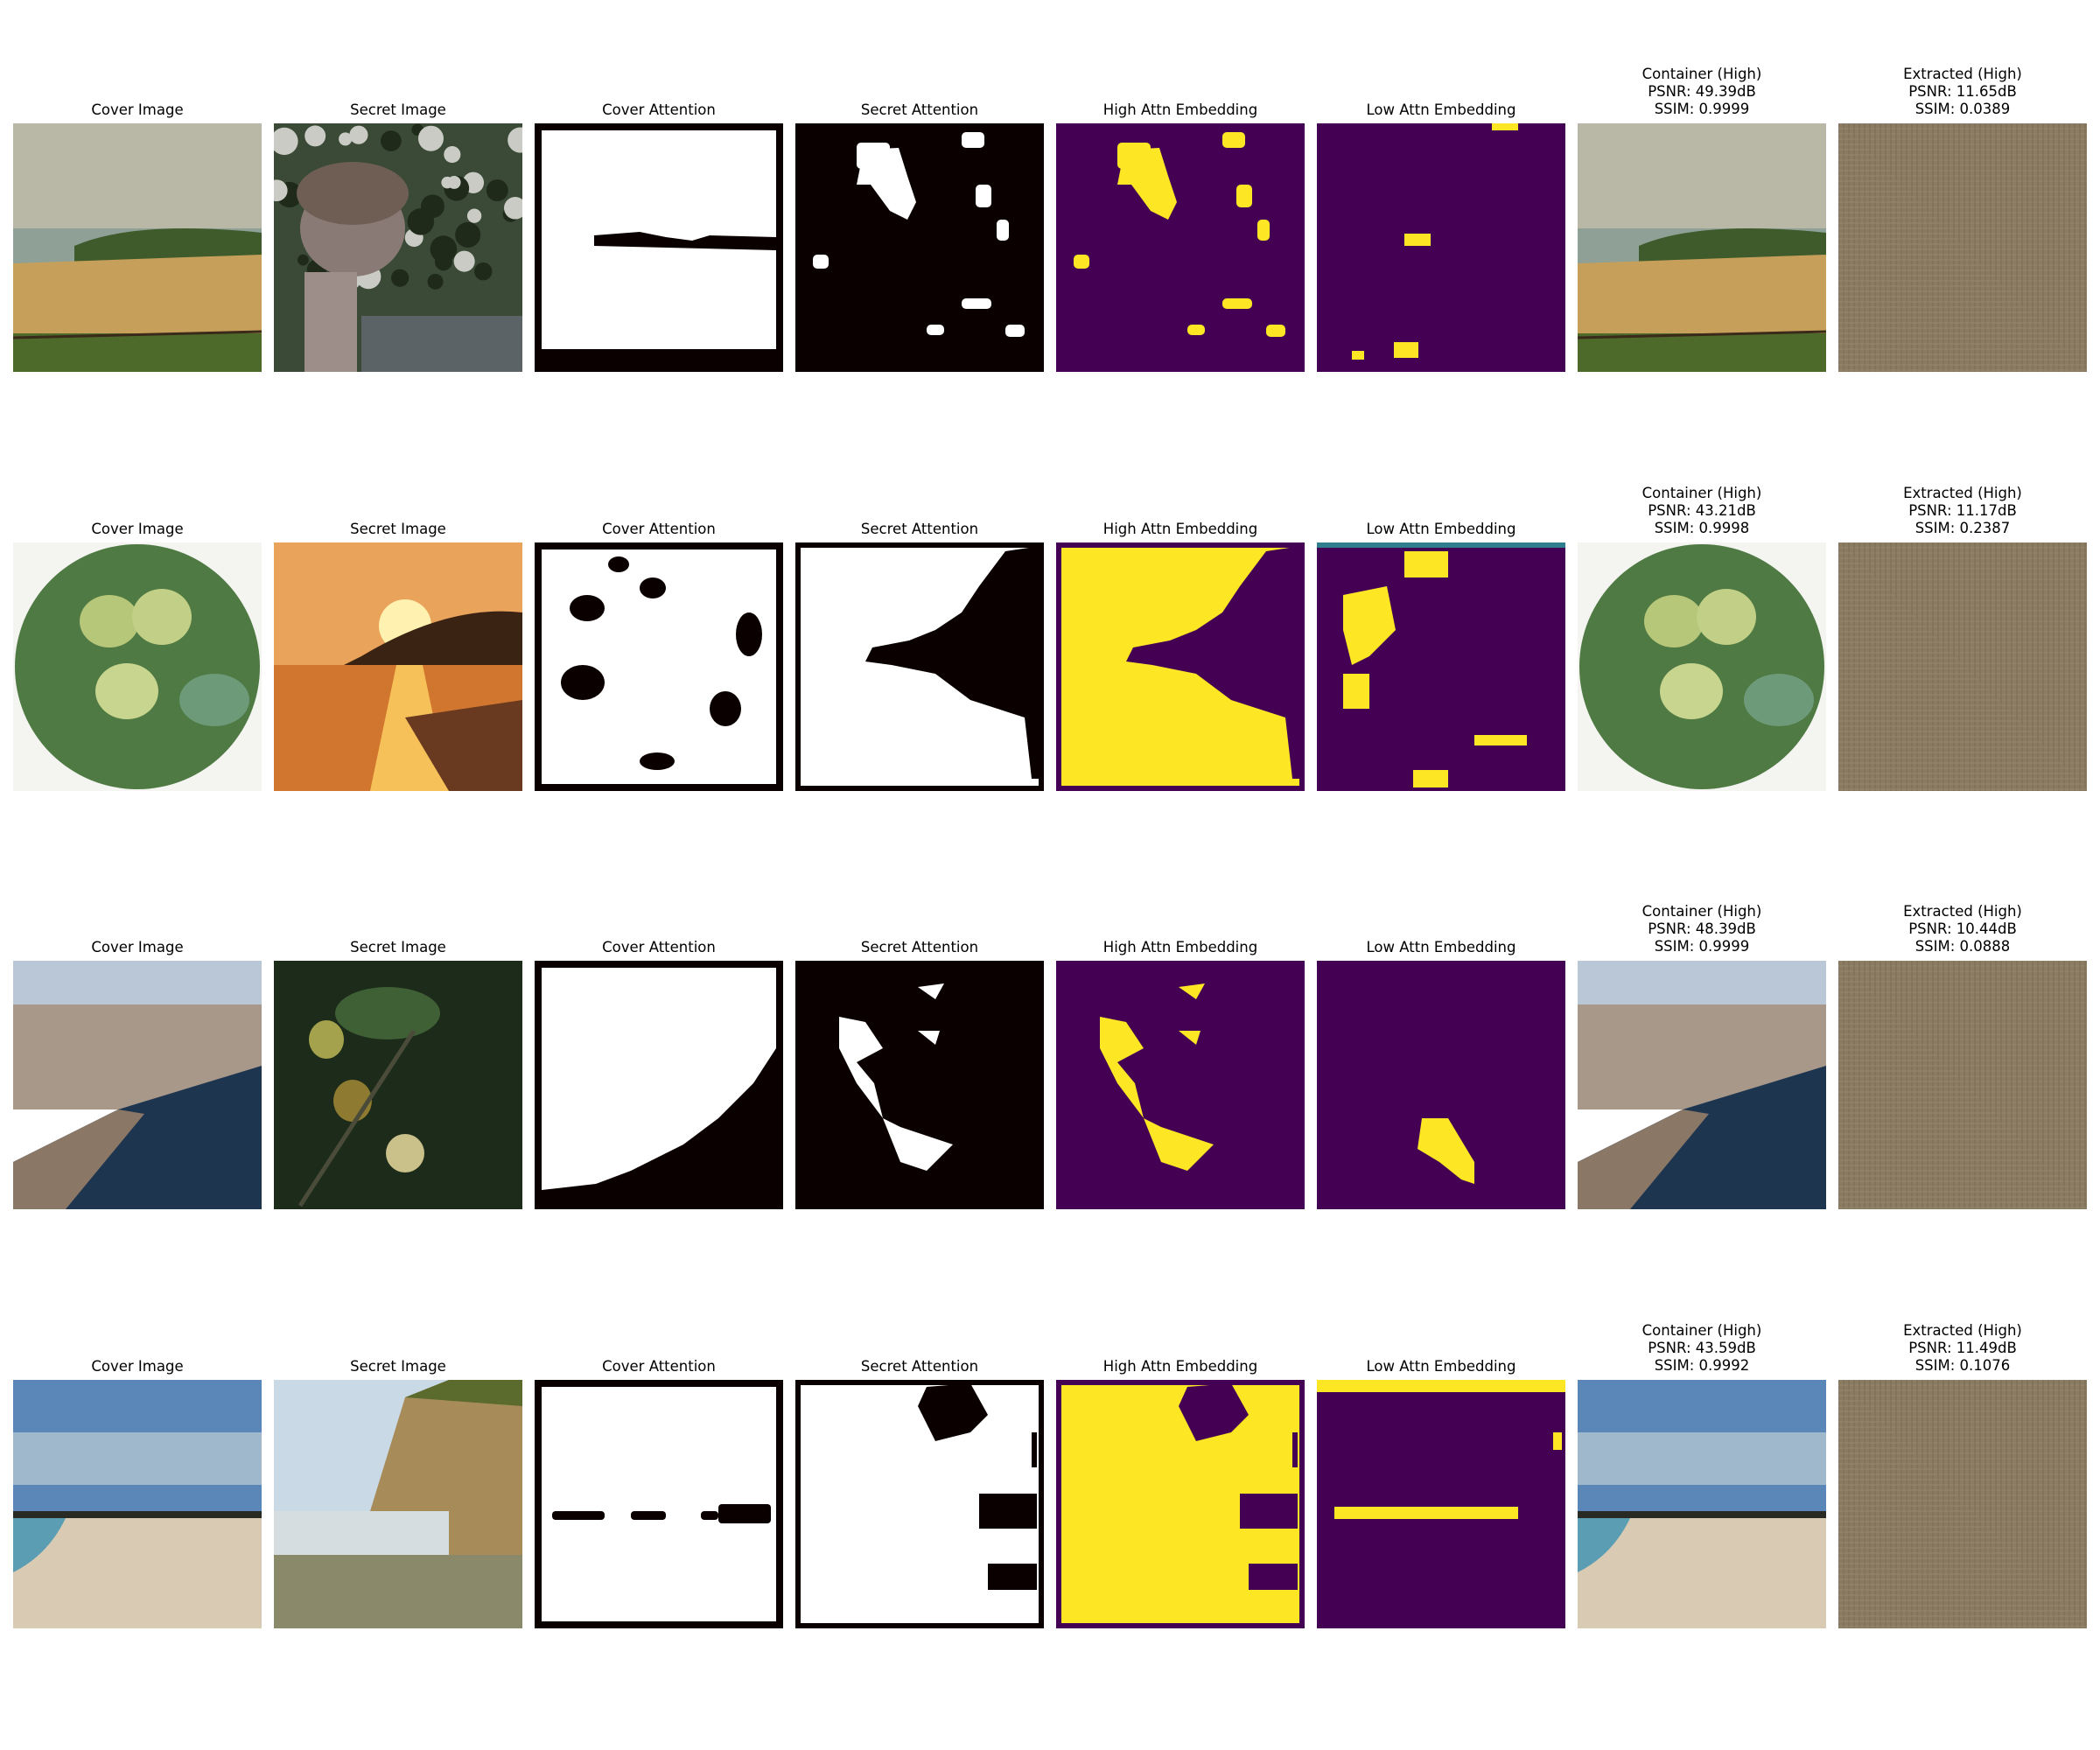 The height and width of the screenshot is (1750, 2100). What do you see at coordinates (1962, 109) in the screenshot?
I see `panel-ssim-text: SSIM: 0.0389` at bounding box center [1962, 109].